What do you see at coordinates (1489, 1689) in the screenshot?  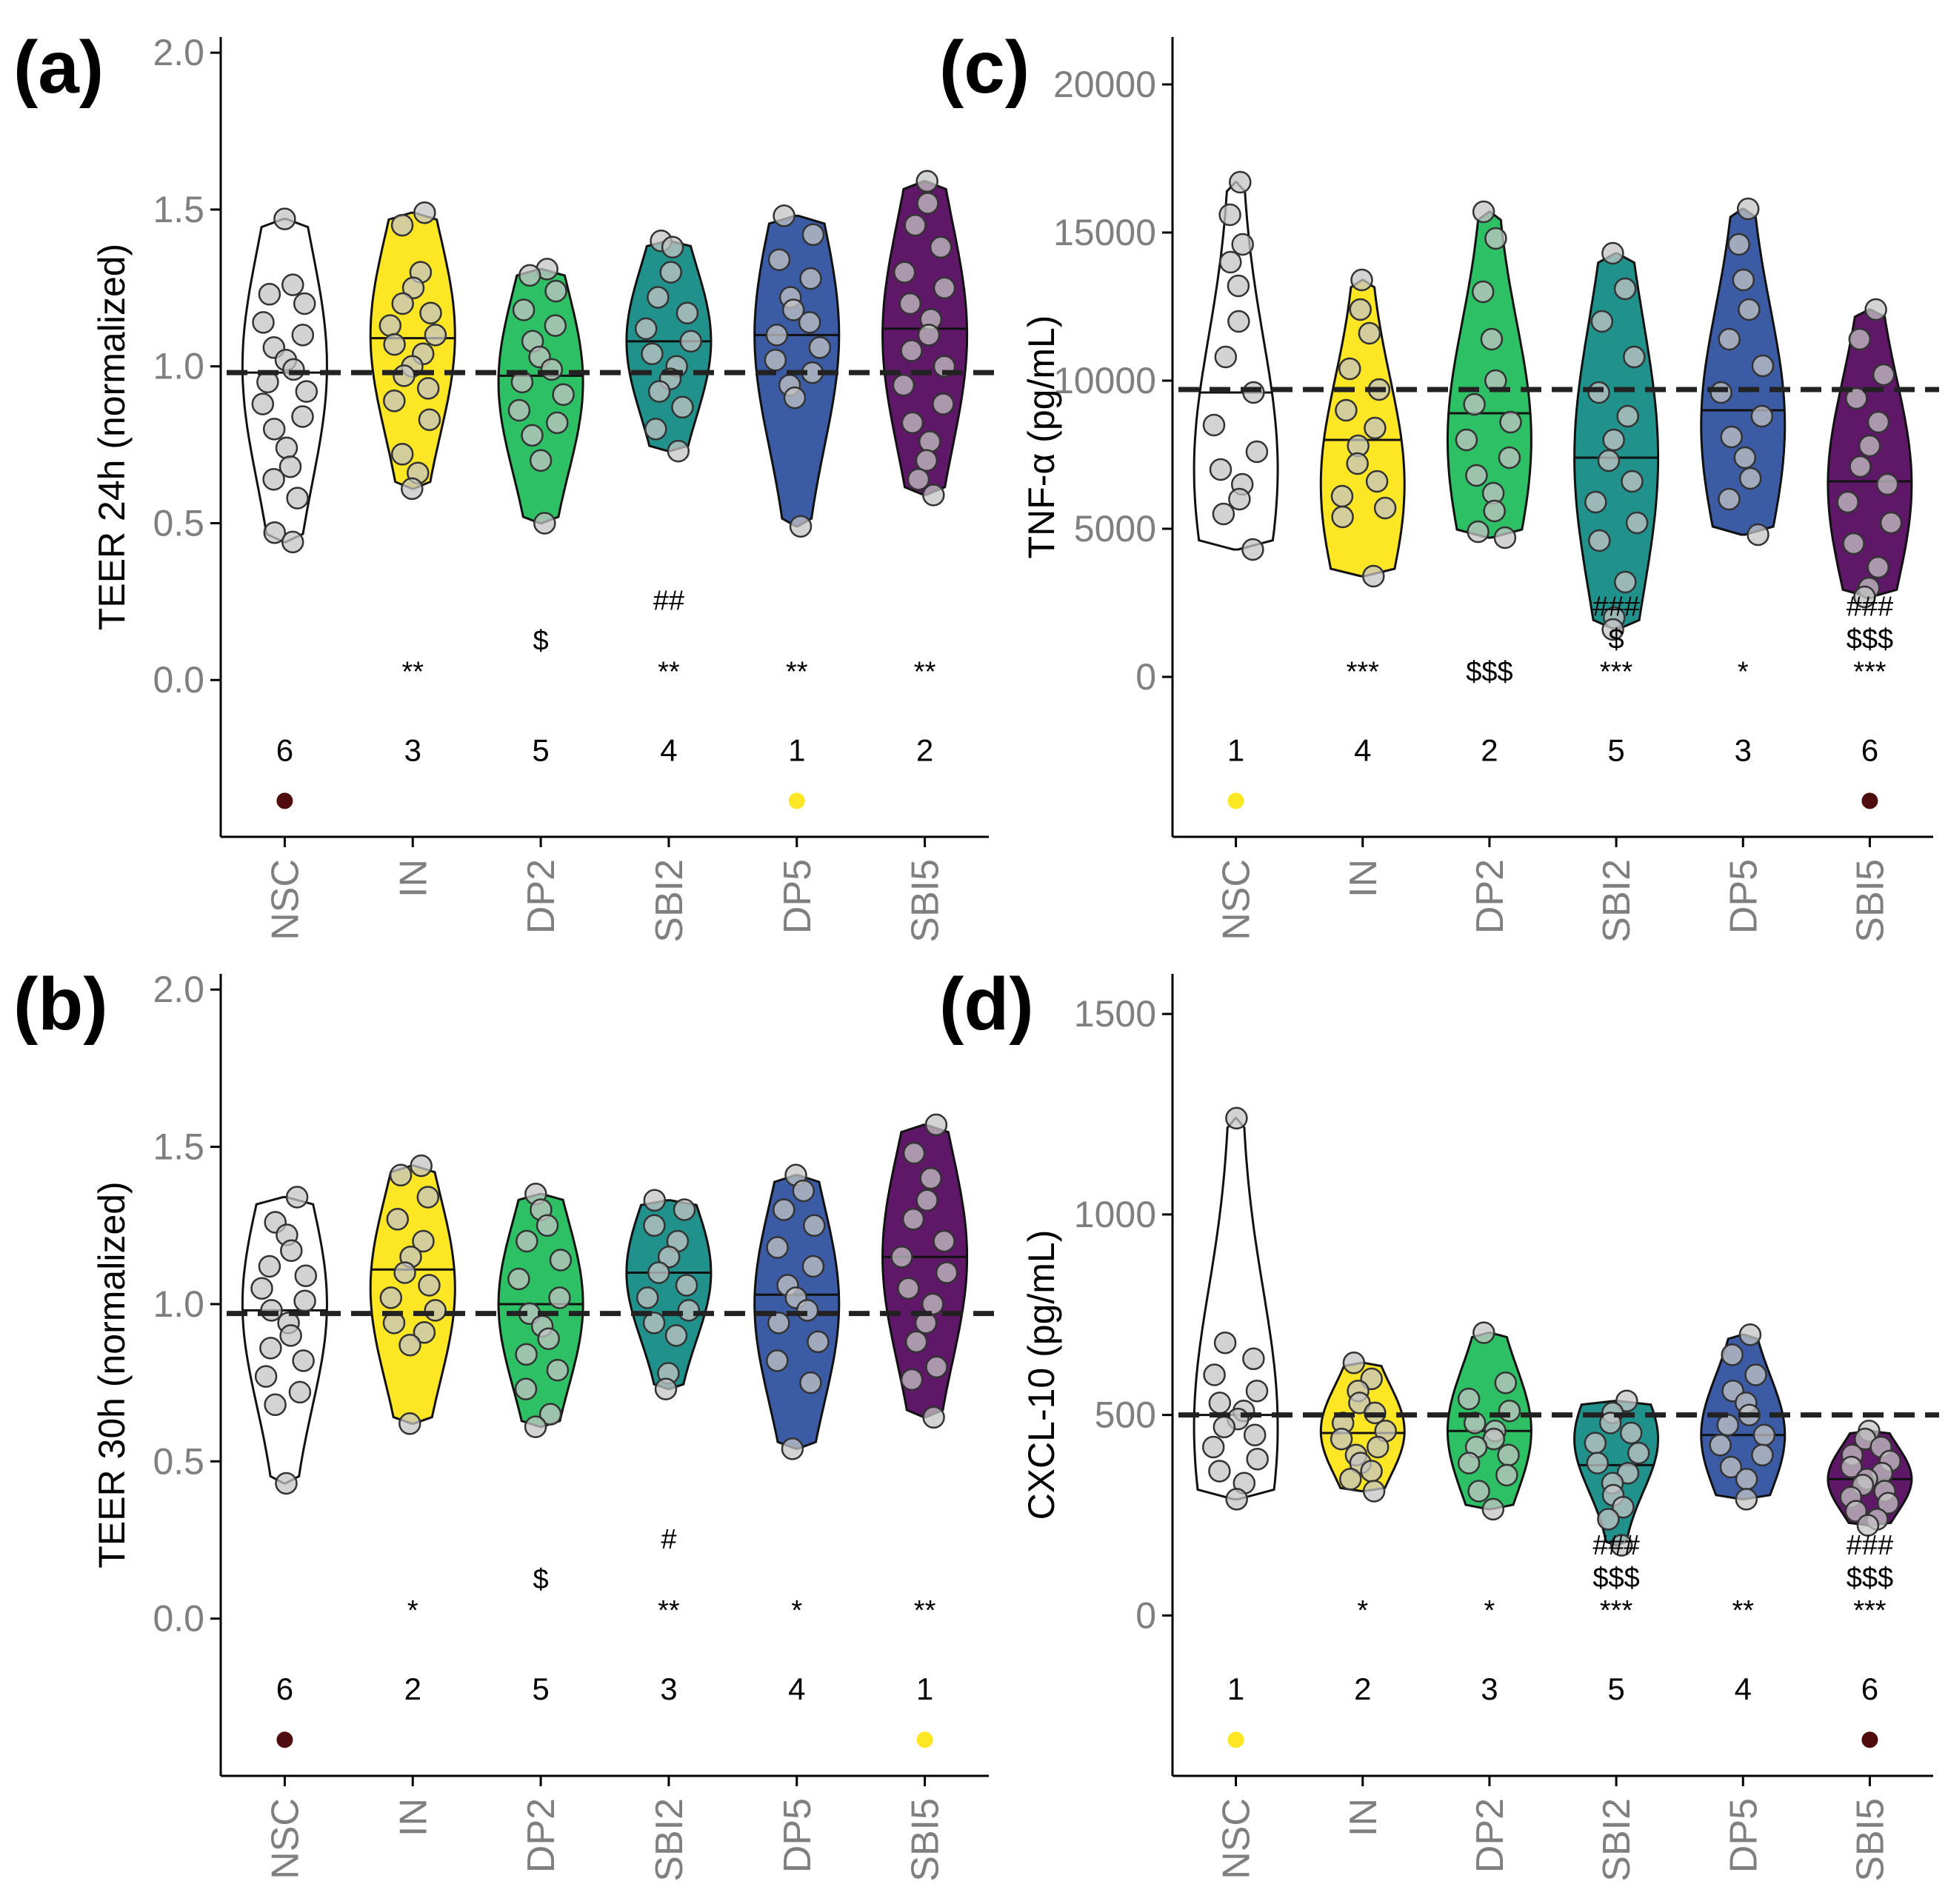 I see `rank-label: 3` at bounding box center [1489, 1689].